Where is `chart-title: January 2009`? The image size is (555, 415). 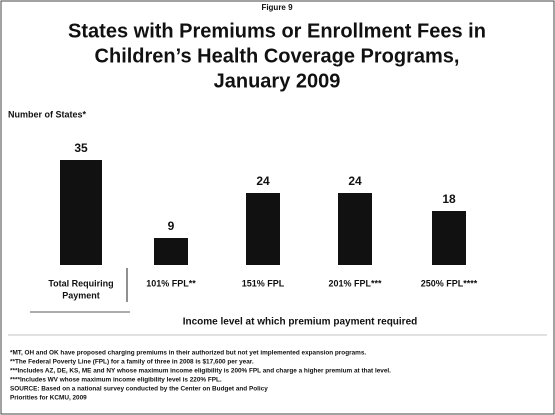
chart-title: January 2009 is located at coordinates (277, 81).